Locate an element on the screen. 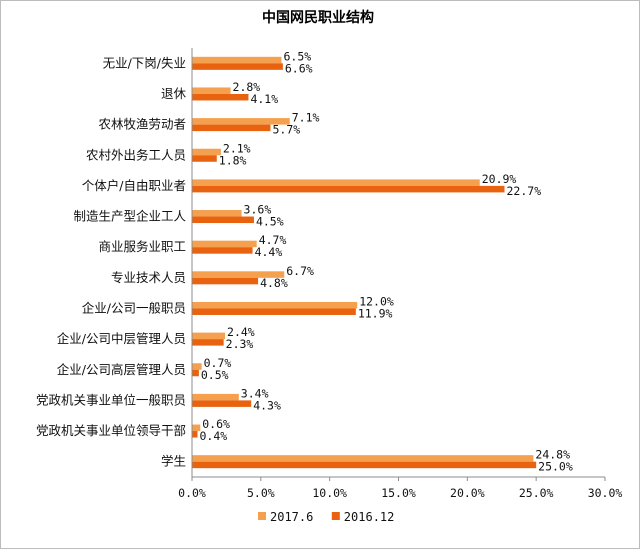 The width and height of the screenshot is (640, 549). bar-2017.6-7 is located at coordinates (238, 274).